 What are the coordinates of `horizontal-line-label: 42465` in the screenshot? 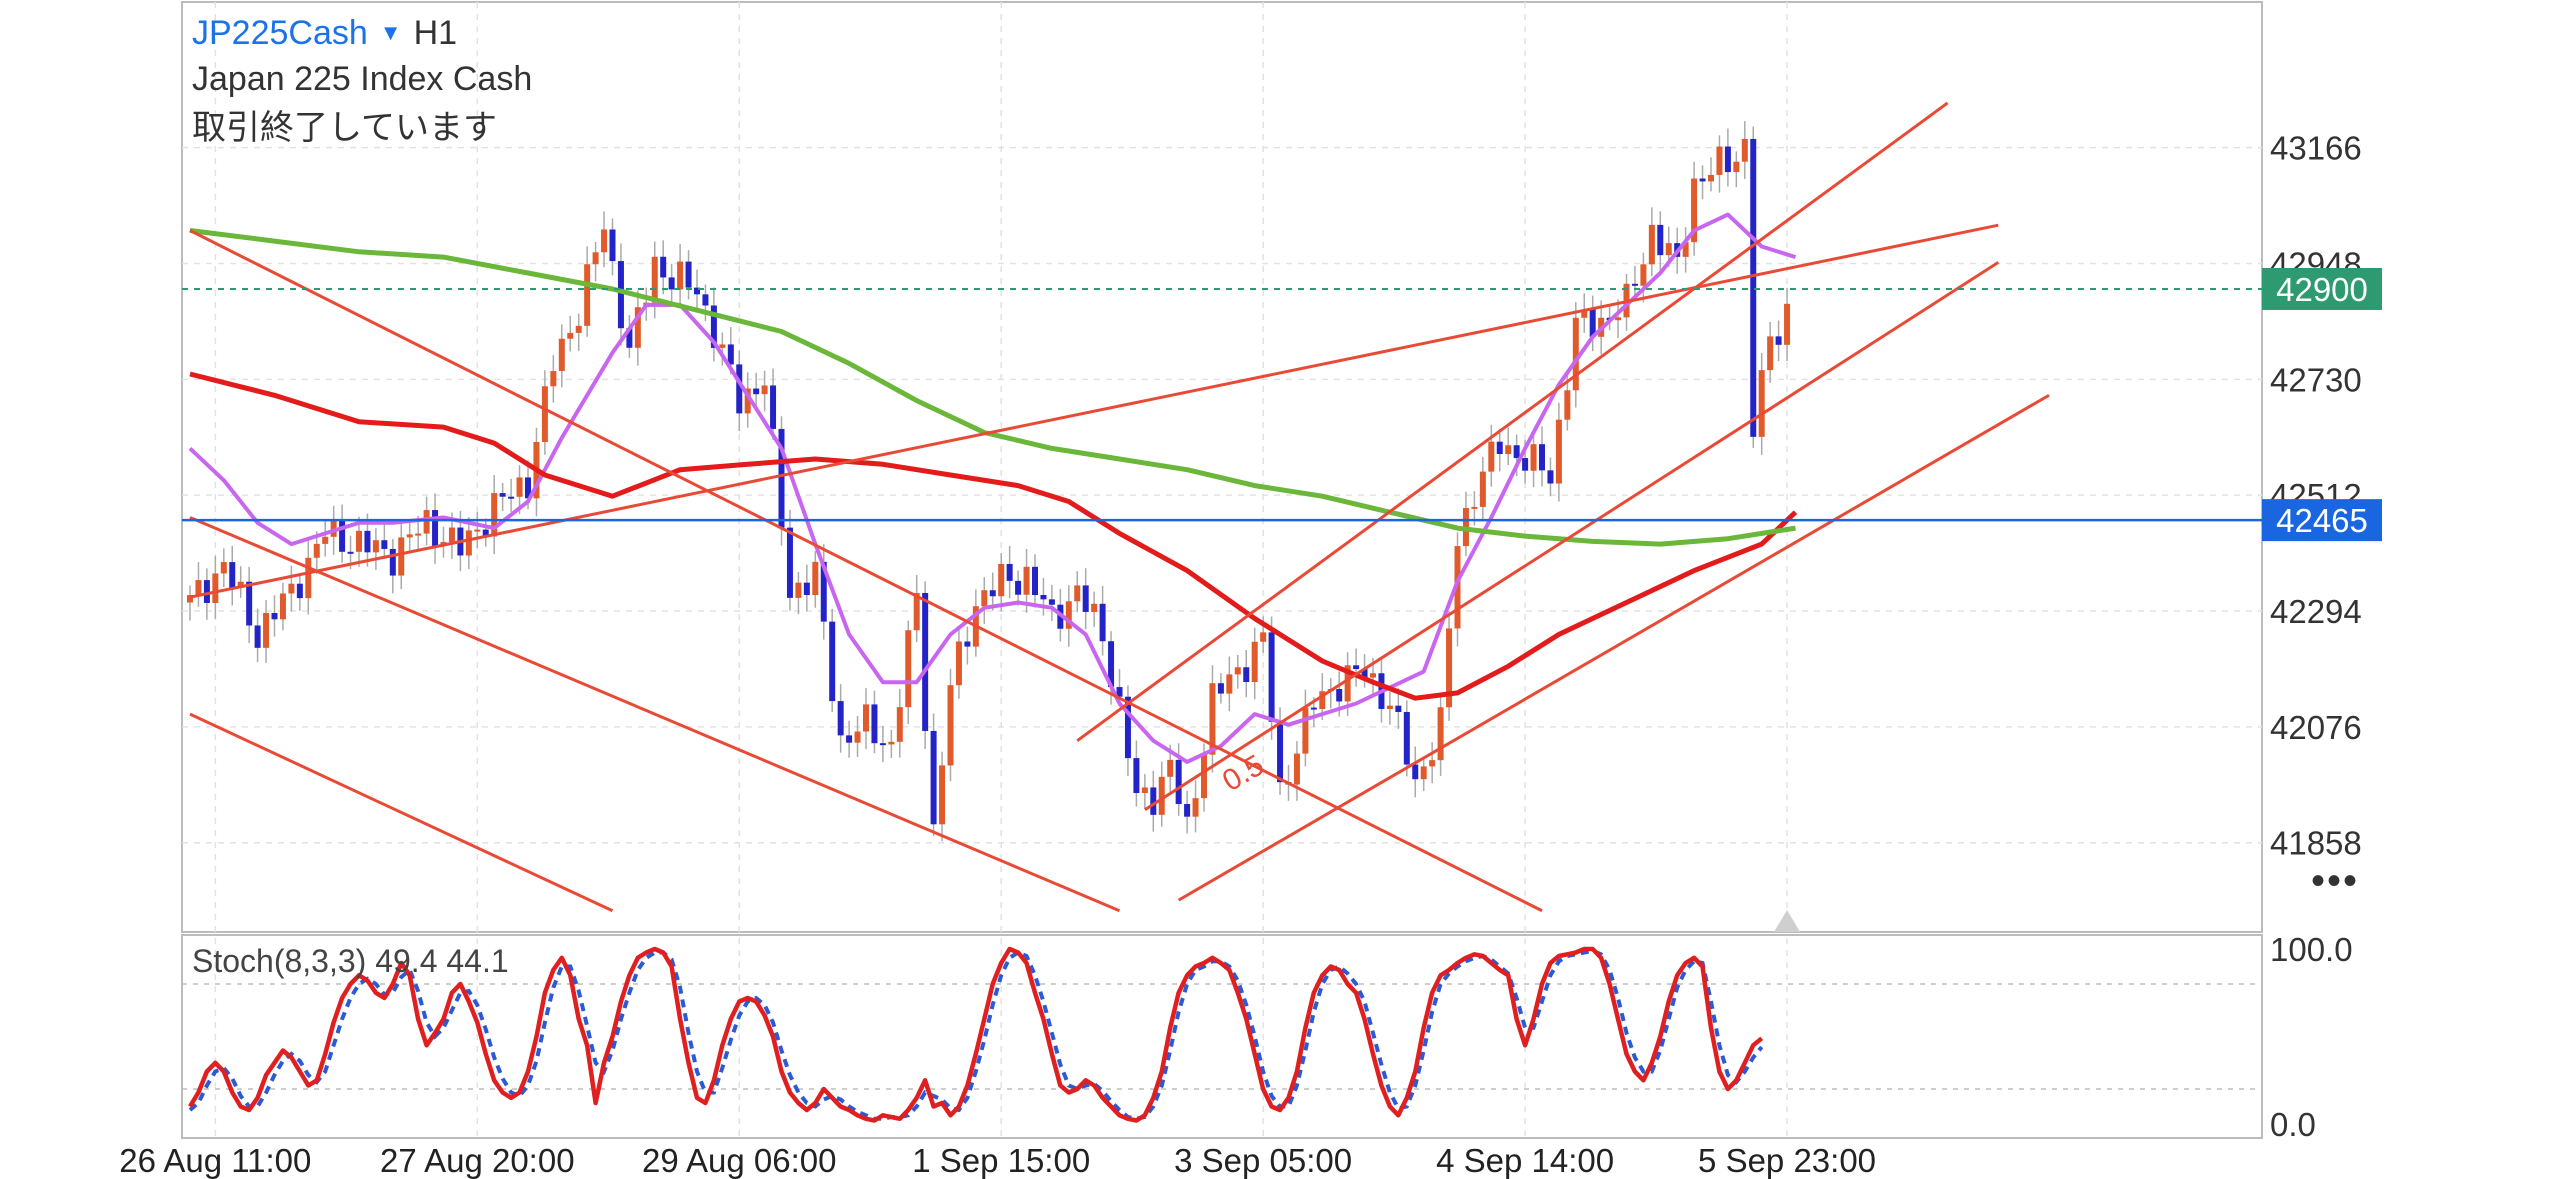 It's located at (2322, 520).